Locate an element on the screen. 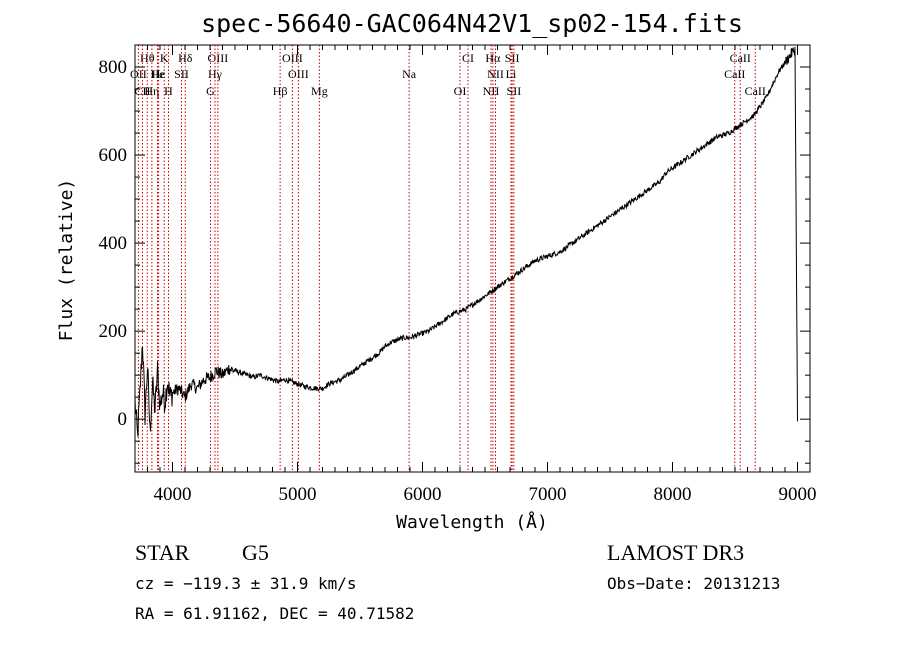 The image size is (900, 649). y-axis-label: Flux (relative) is located at coordinates (66, 260).